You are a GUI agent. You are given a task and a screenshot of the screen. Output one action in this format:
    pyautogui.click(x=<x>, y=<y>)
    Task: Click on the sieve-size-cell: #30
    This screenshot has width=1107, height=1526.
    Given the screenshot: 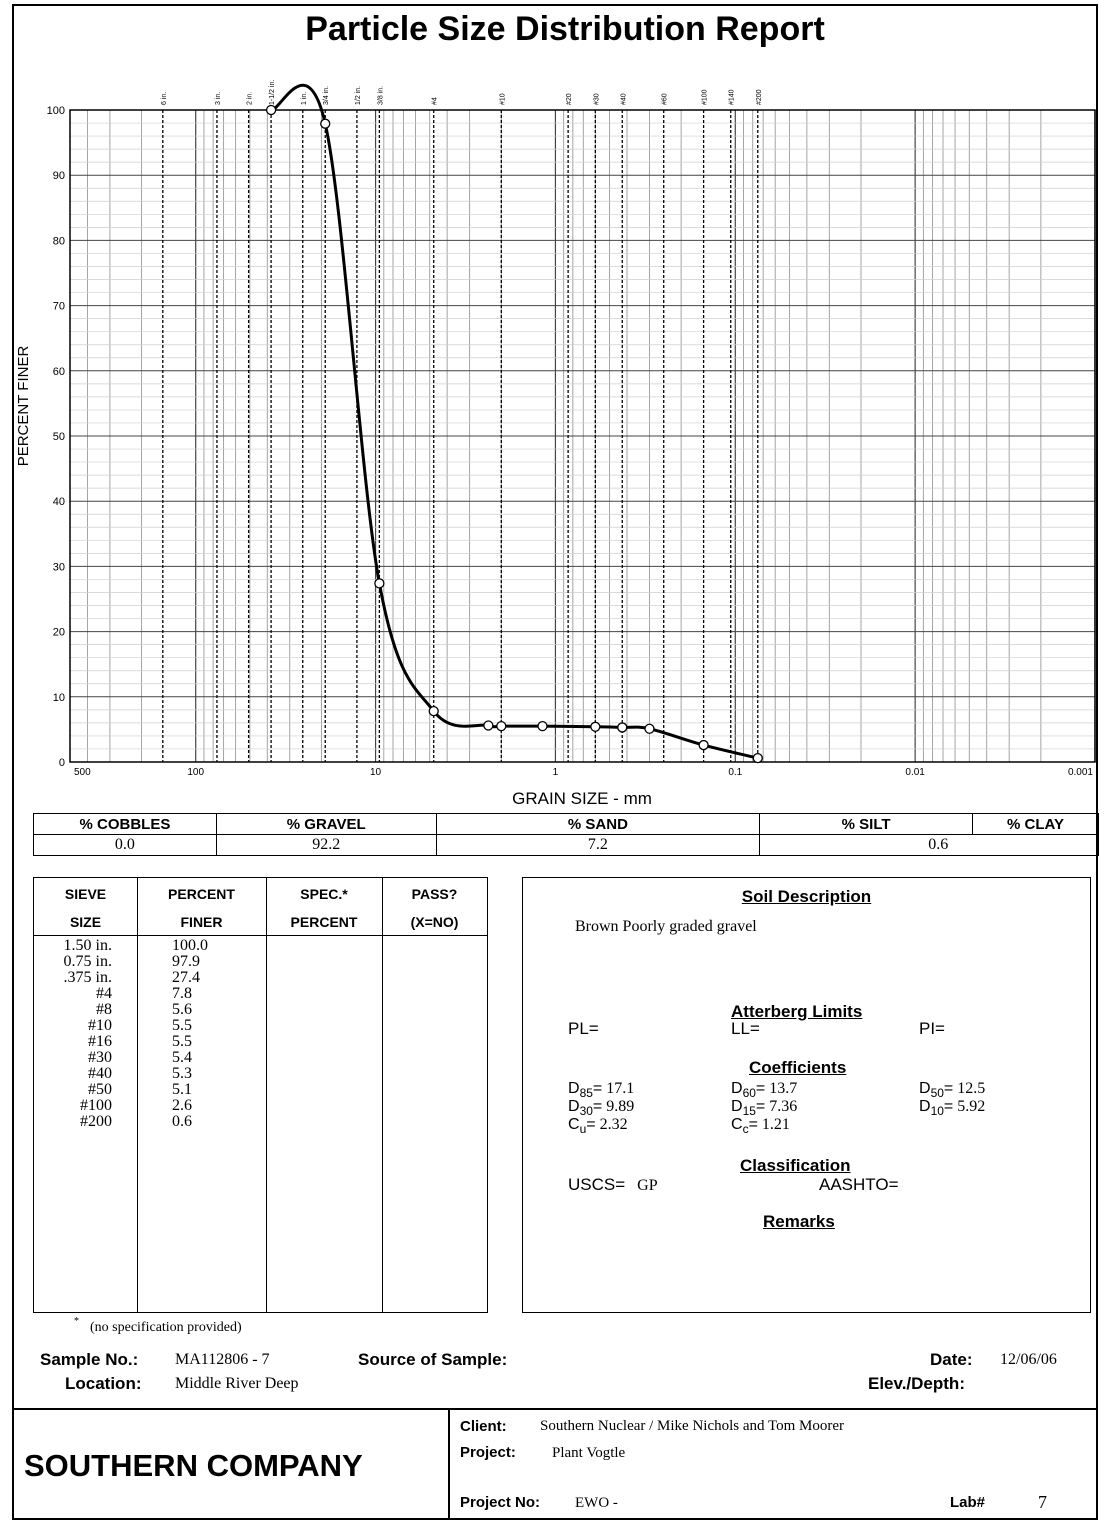 What is the action you would take?
    pyautogui.click(x=100, y=1057)
    